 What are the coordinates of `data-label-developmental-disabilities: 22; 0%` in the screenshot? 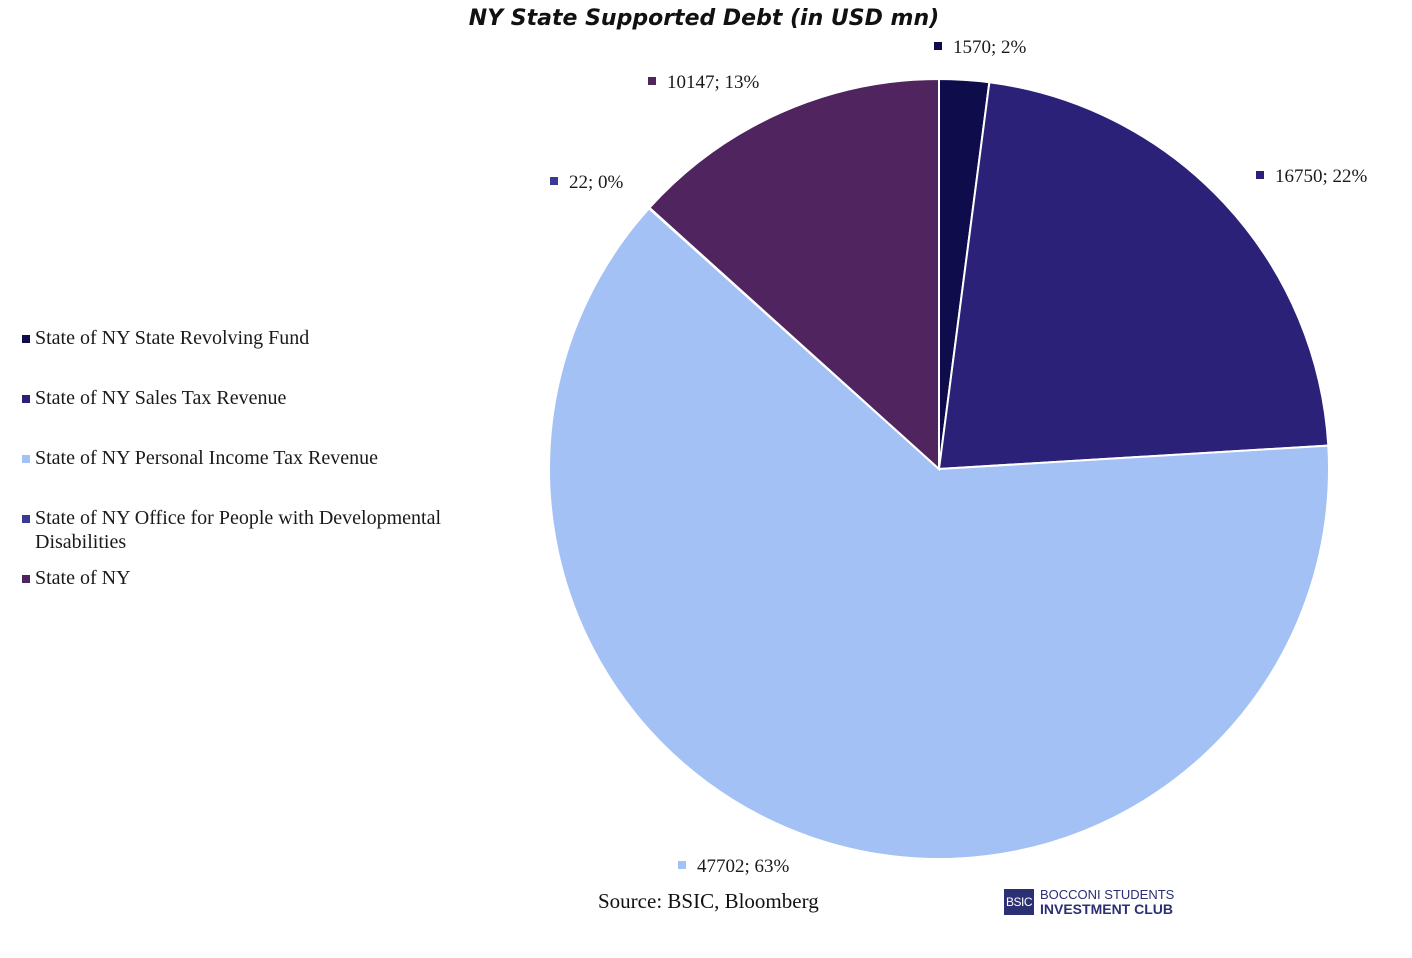 It's located at (596, 182).